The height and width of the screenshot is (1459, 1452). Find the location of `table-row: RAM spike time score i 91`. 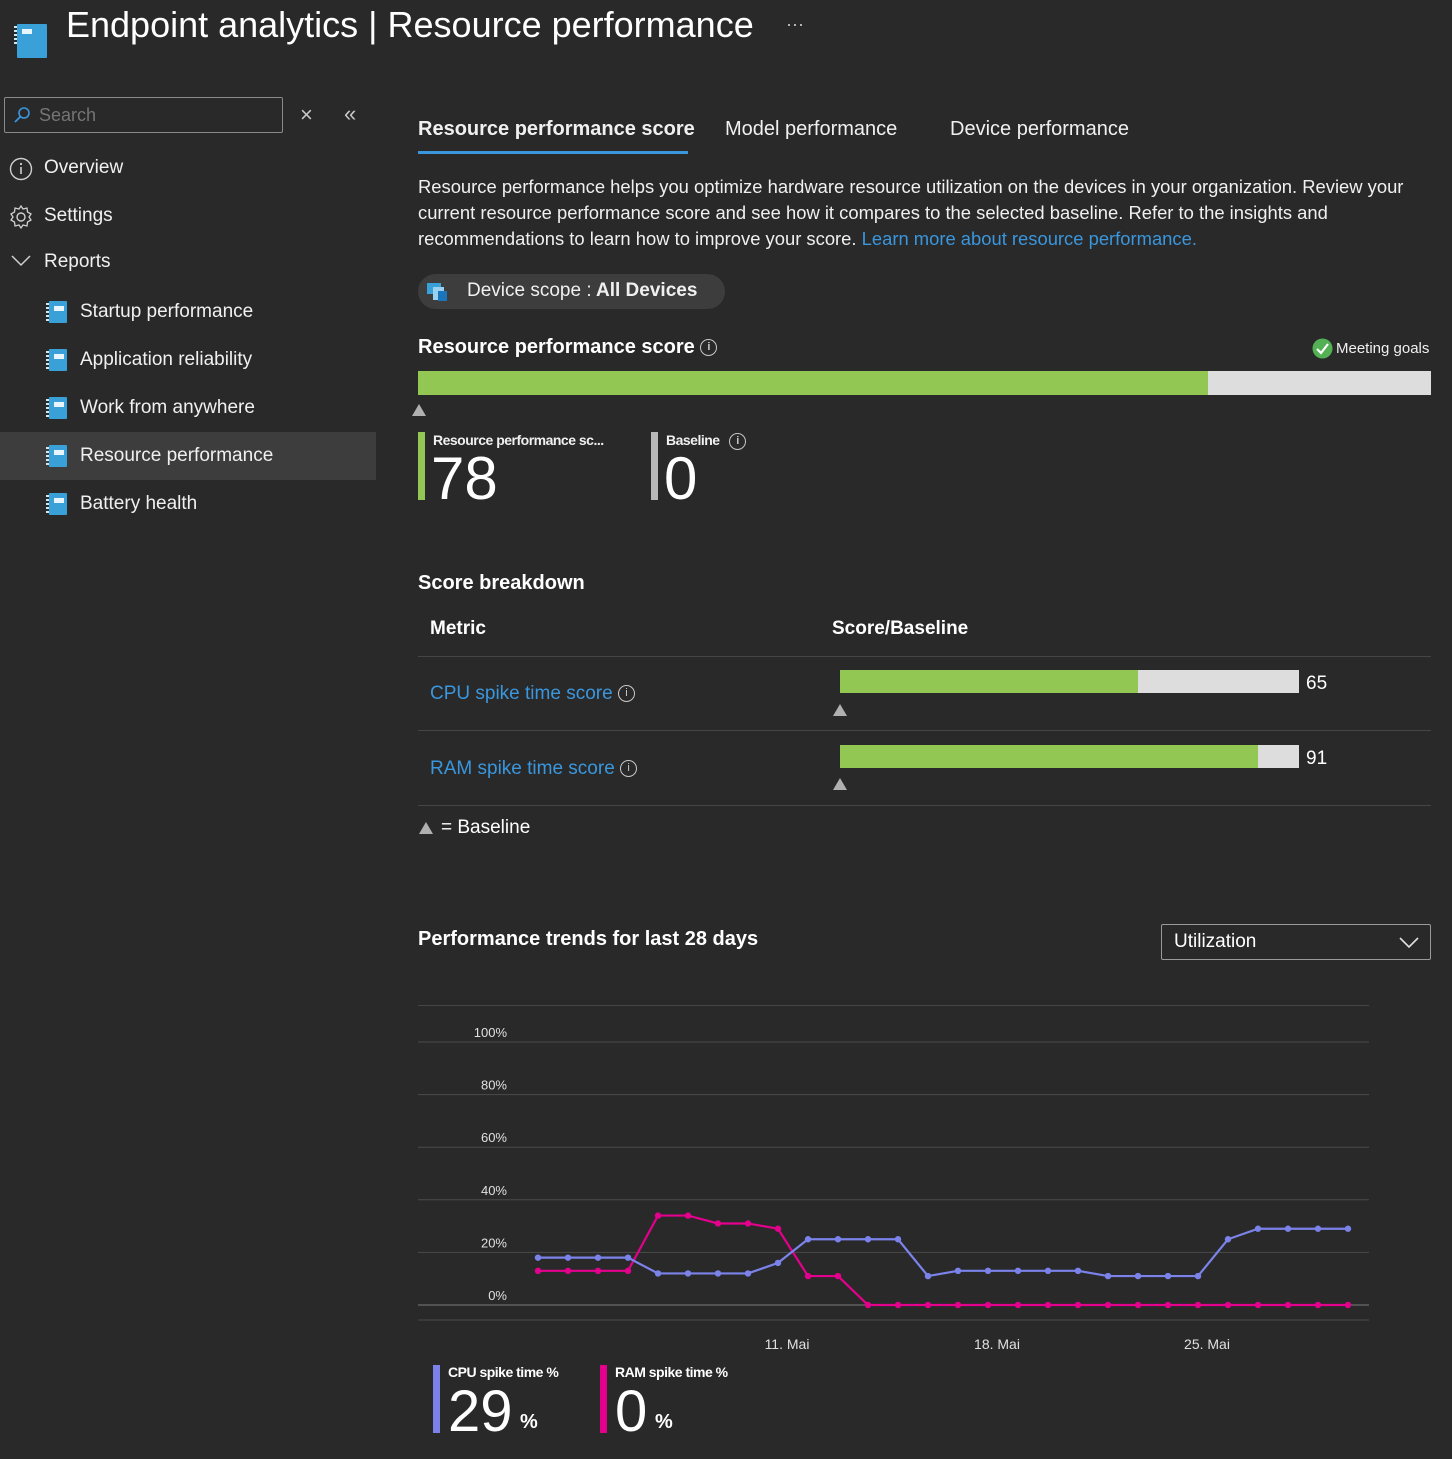

table-row: RAM spike time score i 91 is located at coordinates (924, 768).